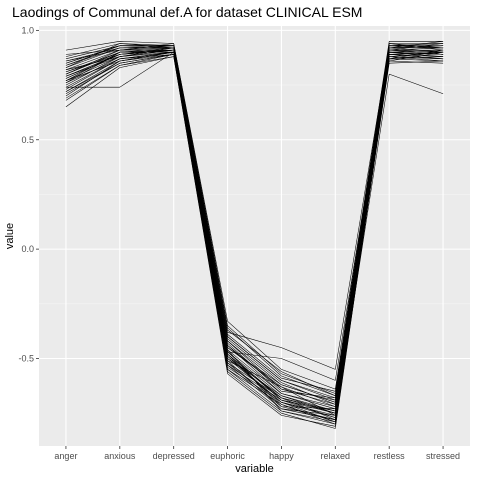 This screenshot has height=480, width=480. I want to click on x-tick-label-relaxed: relaxed, so click(336, 456).